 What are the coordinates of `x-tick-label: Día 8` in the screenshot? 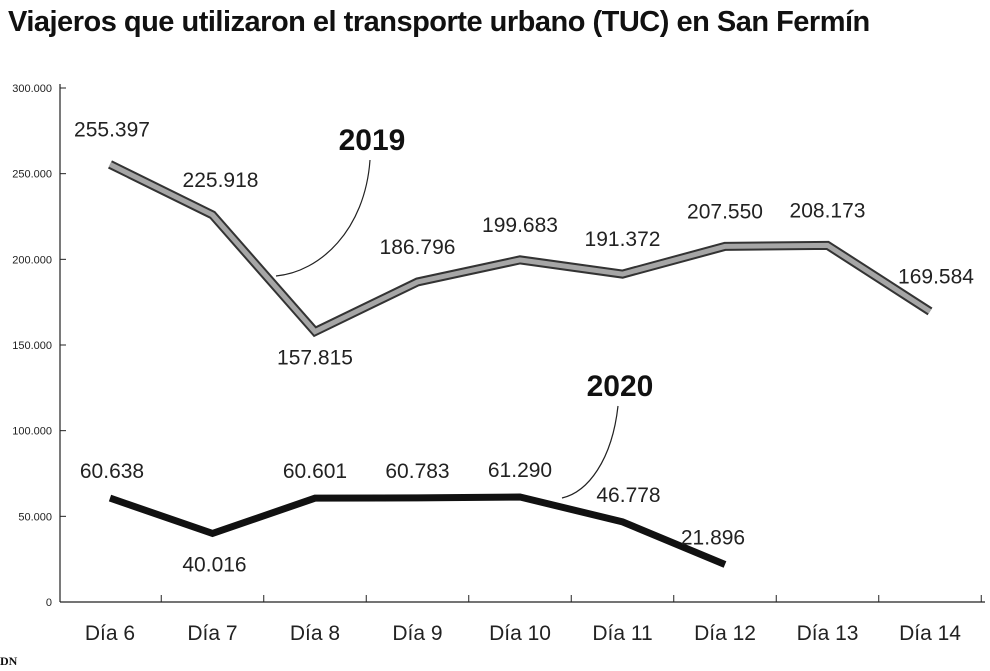 It's located at (315, 633).